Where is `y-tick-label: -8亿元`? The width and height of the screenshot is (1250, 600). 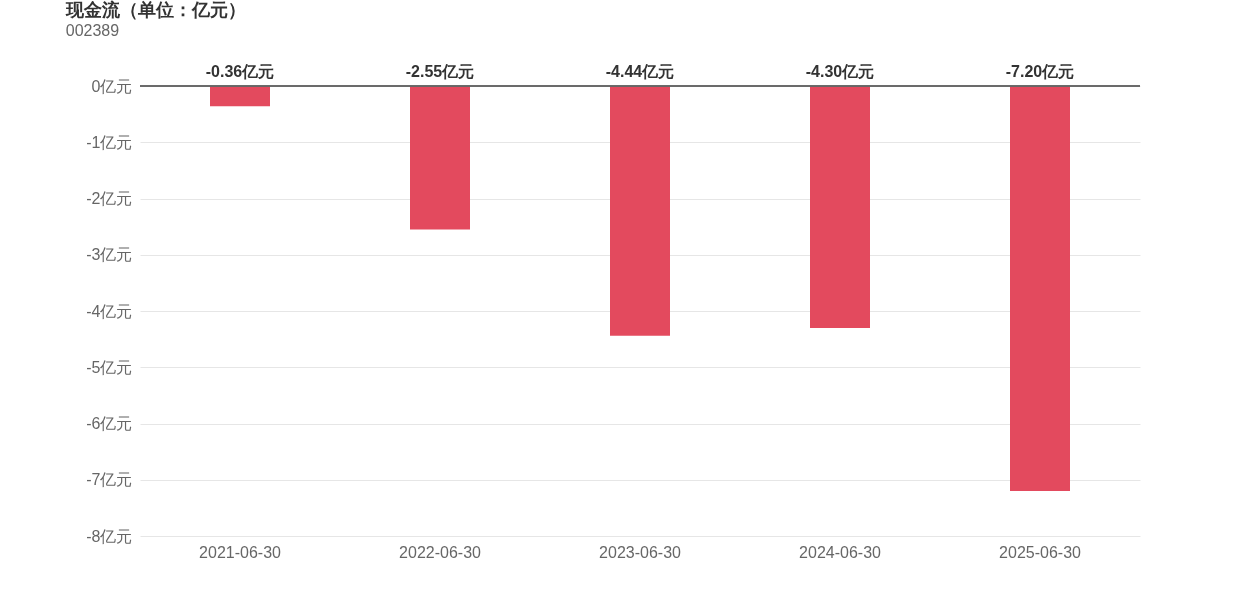 y-tick-label: -8亿元 is located at coordinates (109, 536).